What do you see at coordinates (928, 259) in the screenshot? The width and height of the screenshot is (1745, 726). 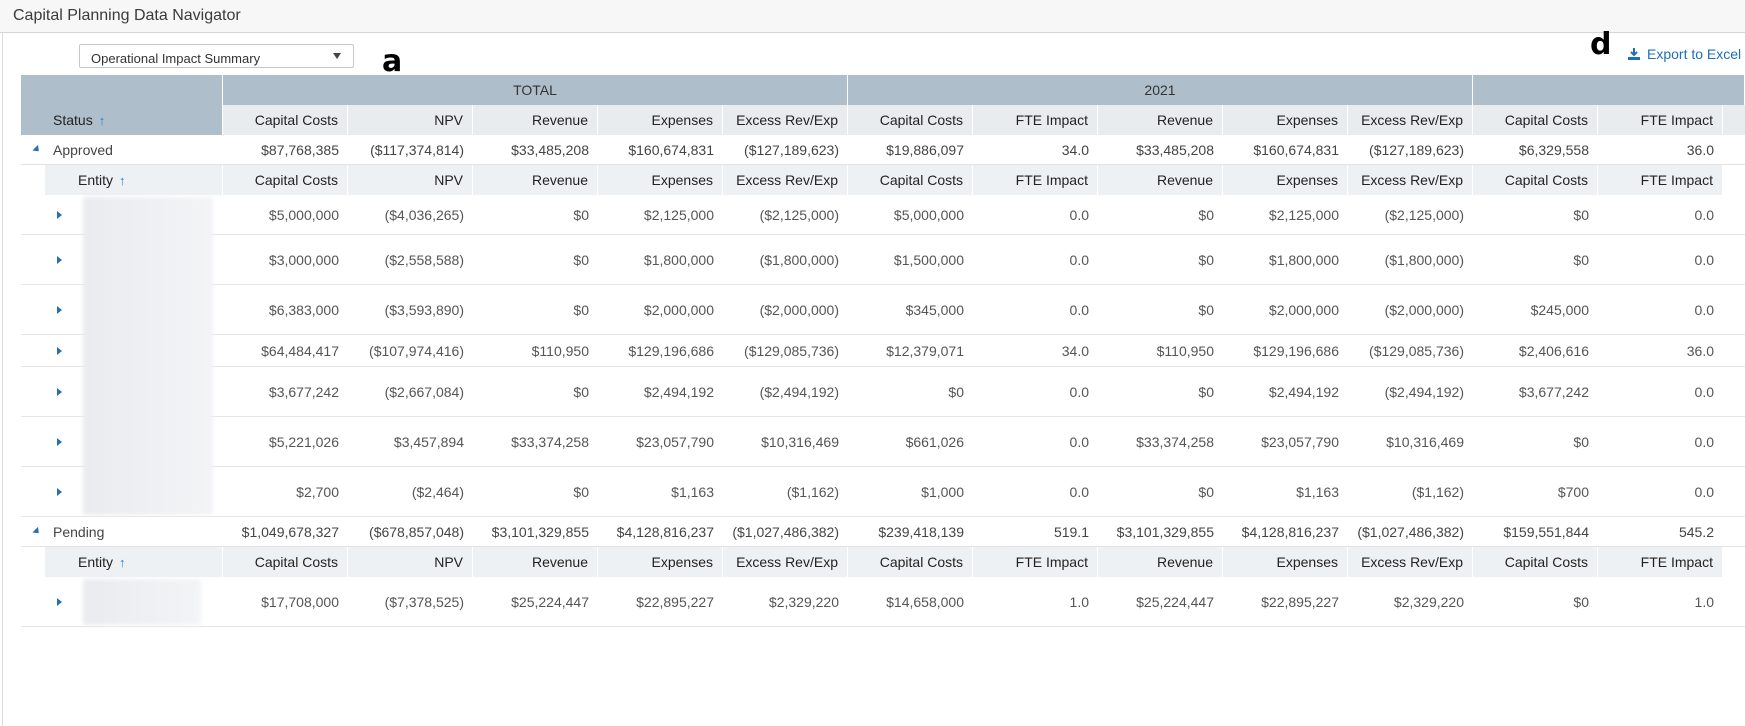 I see `table-cell: $1,500,000` at bounding box center [928, 259].